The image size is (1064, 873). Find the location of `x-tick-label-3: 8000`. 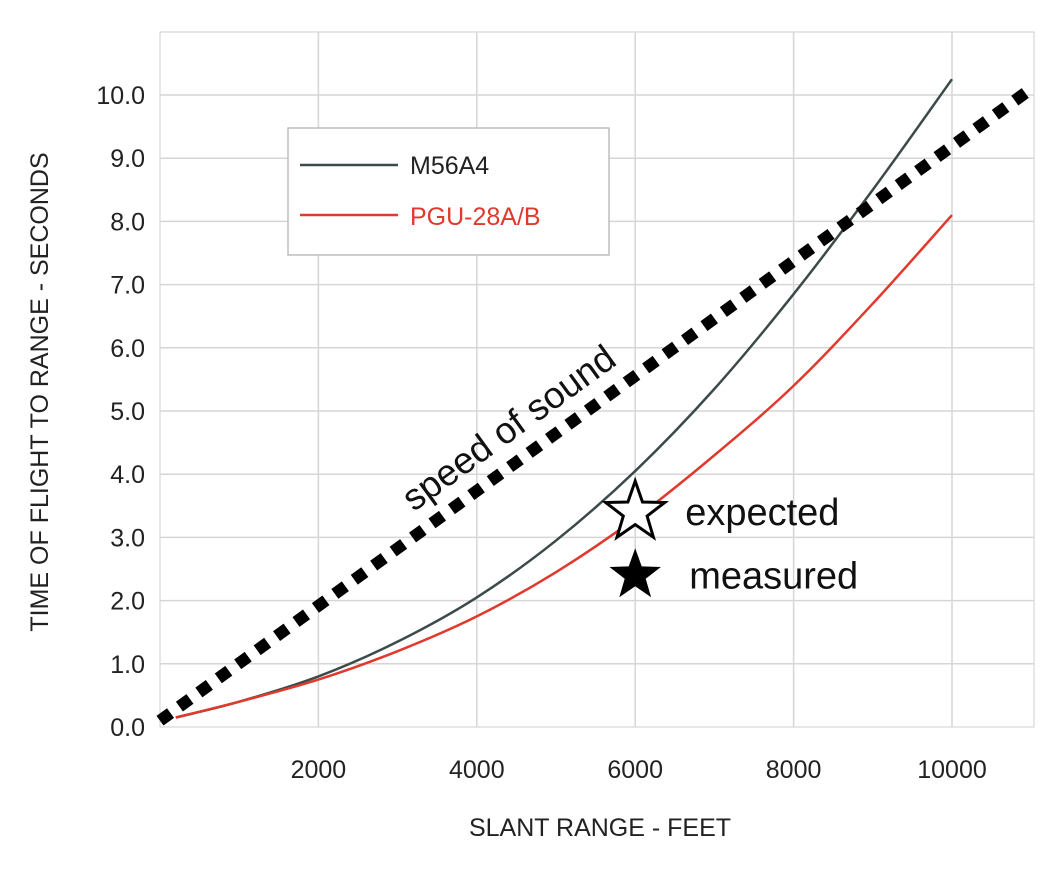

x-tick-label-3: 8000 is located at coordinates (794, 770).